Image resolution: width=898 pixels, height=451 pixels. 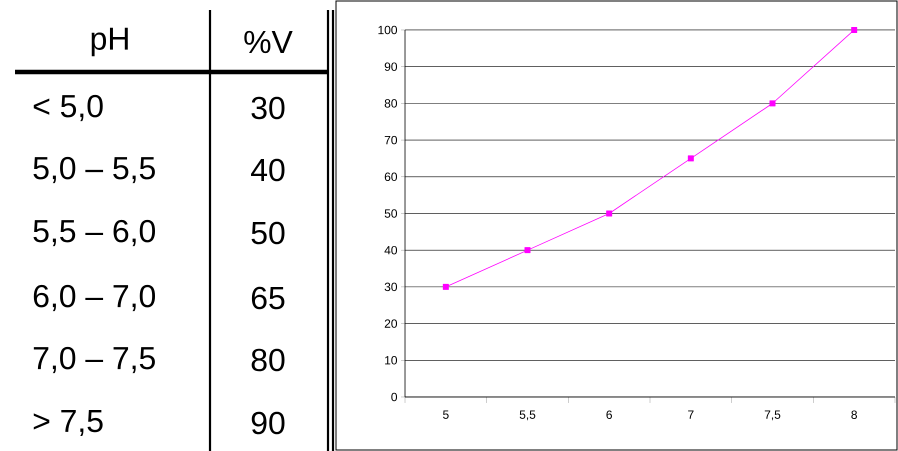 What do you see at coordinates (388, 30) in the screenshot?
I see `y-tick-label: 100` at bounding box center [388, 30].